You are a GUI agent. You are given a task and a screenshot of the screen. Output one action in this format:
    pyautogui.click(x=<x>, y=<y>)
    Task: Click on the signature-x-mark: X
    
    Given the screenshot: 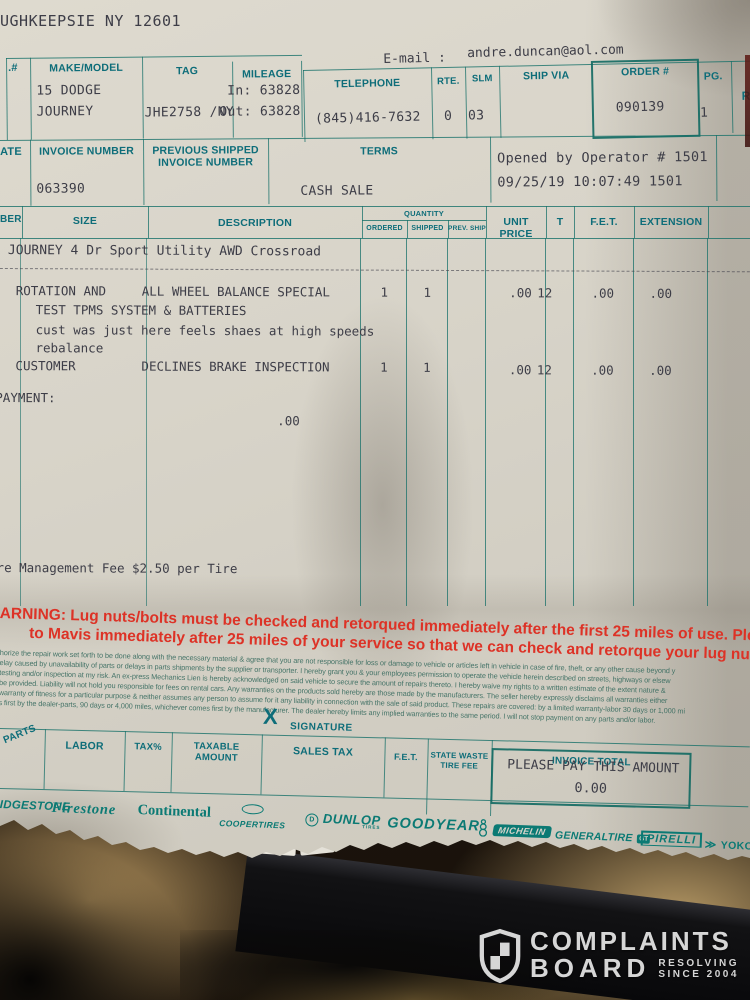 What is the action you would take?
    pyautogui.click(x=270, y=716)
    